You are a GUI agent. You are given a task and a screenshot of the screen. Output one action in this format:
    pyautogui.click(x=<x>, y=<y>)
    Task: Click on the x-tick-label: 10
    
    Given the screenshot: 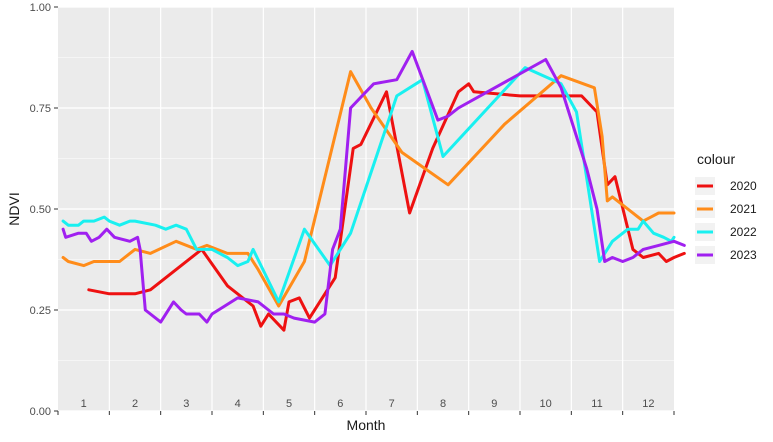 What is the action you would take?
    pyautogui.click(x=546, y=404)
    